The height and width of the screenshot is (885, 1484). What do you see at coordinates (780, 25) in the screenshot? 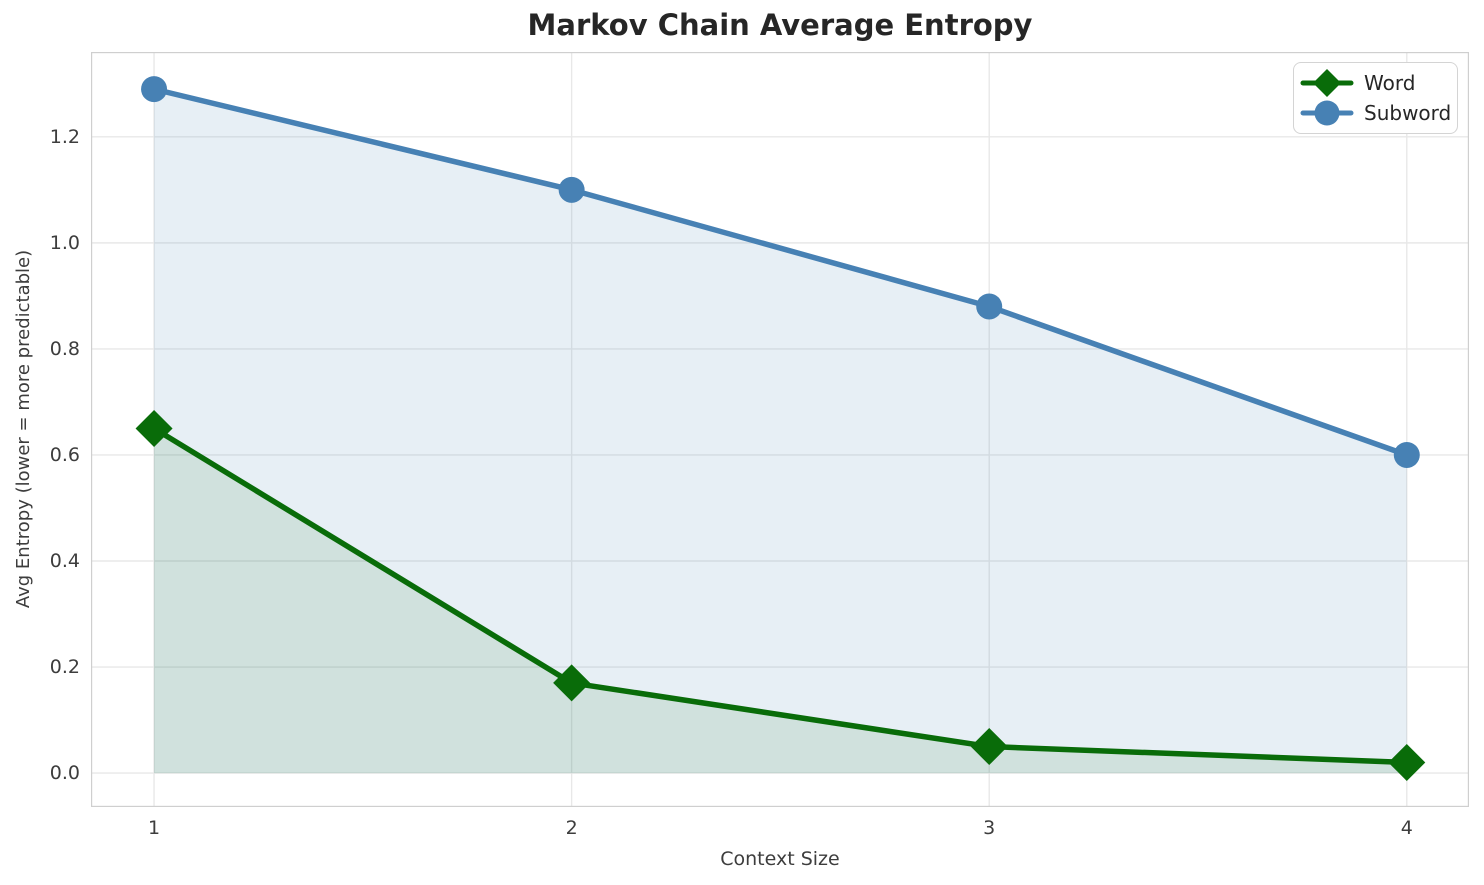
I see `chart-title: Markov Chain Average Entropy` at bounding box center [780, 25].